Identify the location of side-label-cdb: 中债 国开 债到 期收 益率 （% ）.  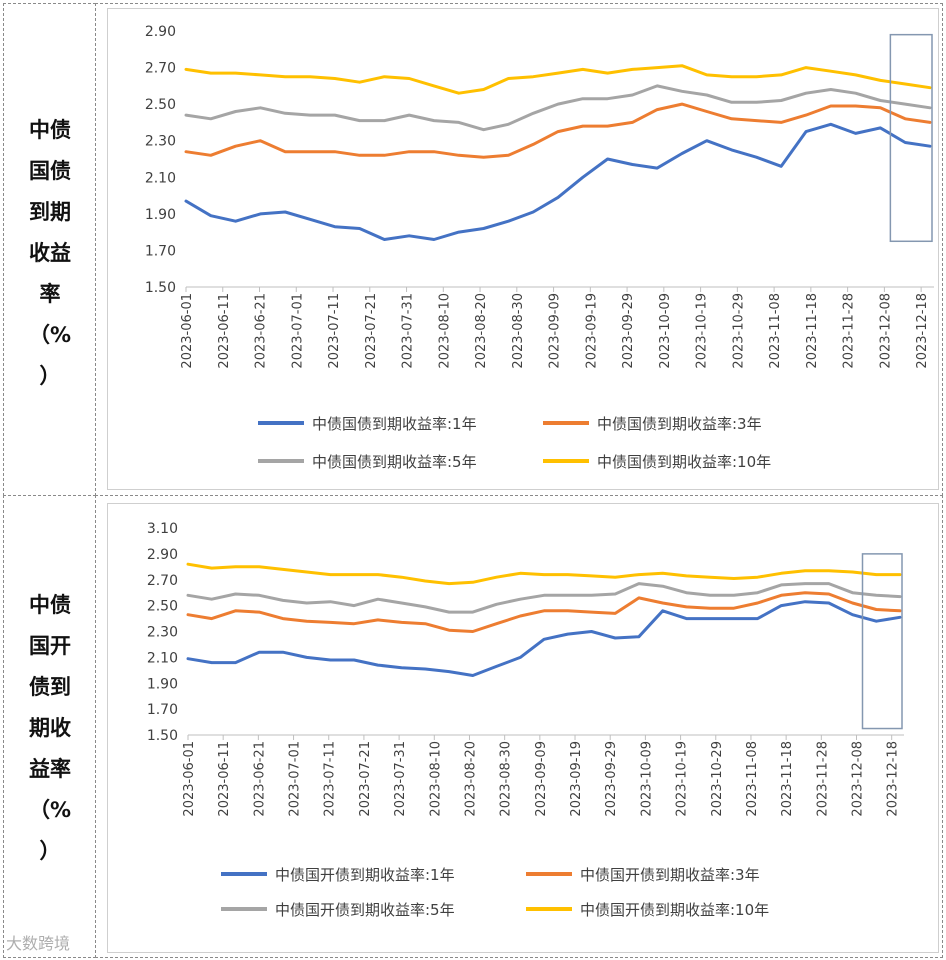
(50, 728).